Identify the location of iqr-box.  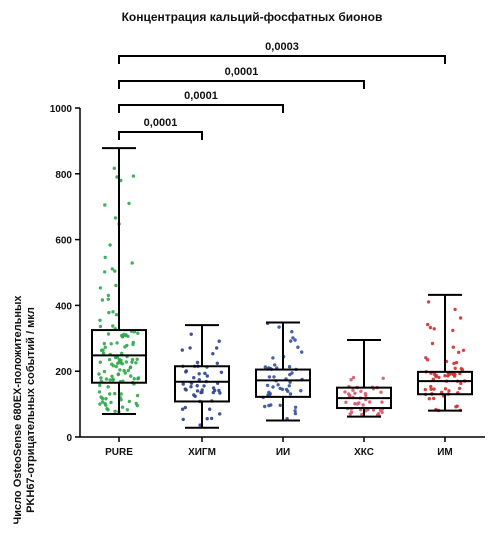
(202, 384).